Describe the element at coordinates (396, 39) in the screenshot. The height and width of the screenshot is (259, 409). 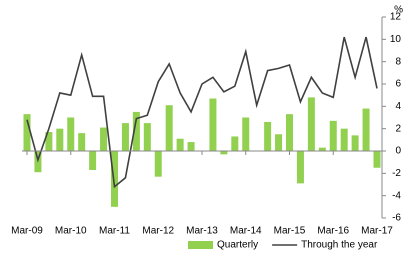
I see `y-tick-label: 10` at that location.